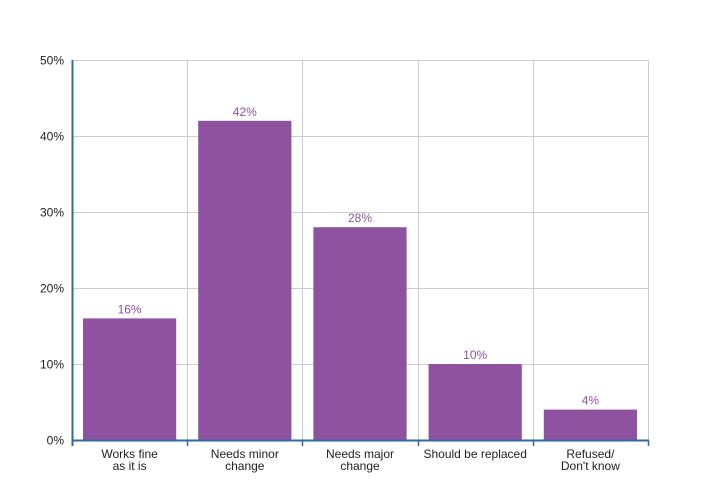  What do you see at coordinates (130, 466) in the screenshot?
I see `category-label-line: as it is` at bounding box center [130, 466].